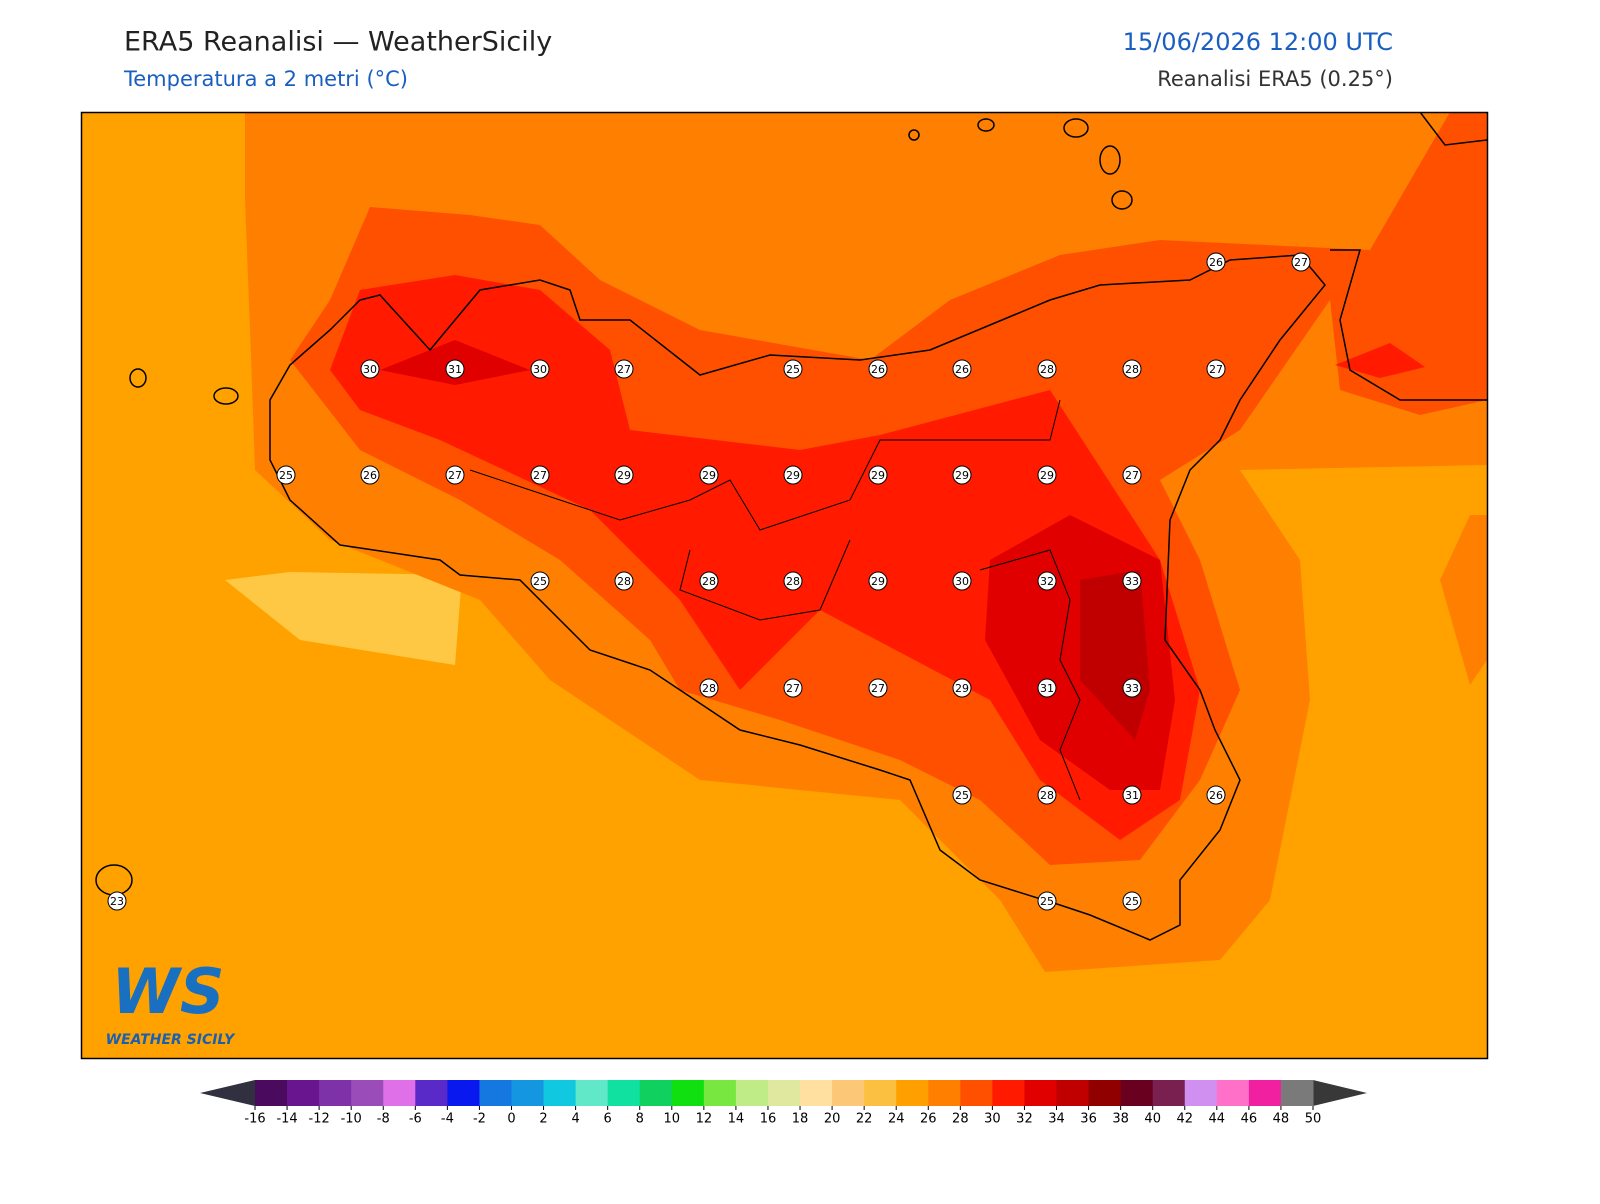 Image resolution: width=1600 pixels, height=1204 pixels. What do you see at coordinates (543, 1119) in the screenshot?
I see `colorbar-label: 2` at bounding box center [543, 1119].